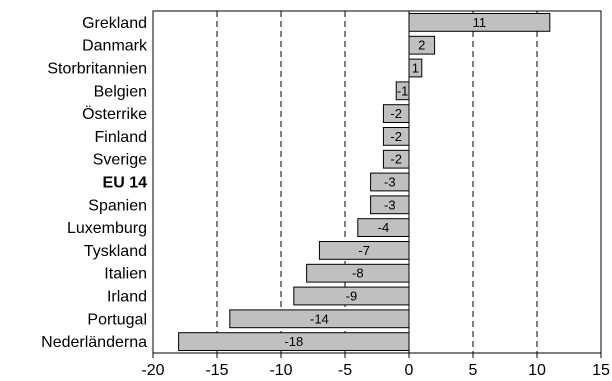 This screenshot has height=381, width=612. Describe the element at coordinates (107, 228) in the screenshot. I see `category-label: Luxemburg` at that location.